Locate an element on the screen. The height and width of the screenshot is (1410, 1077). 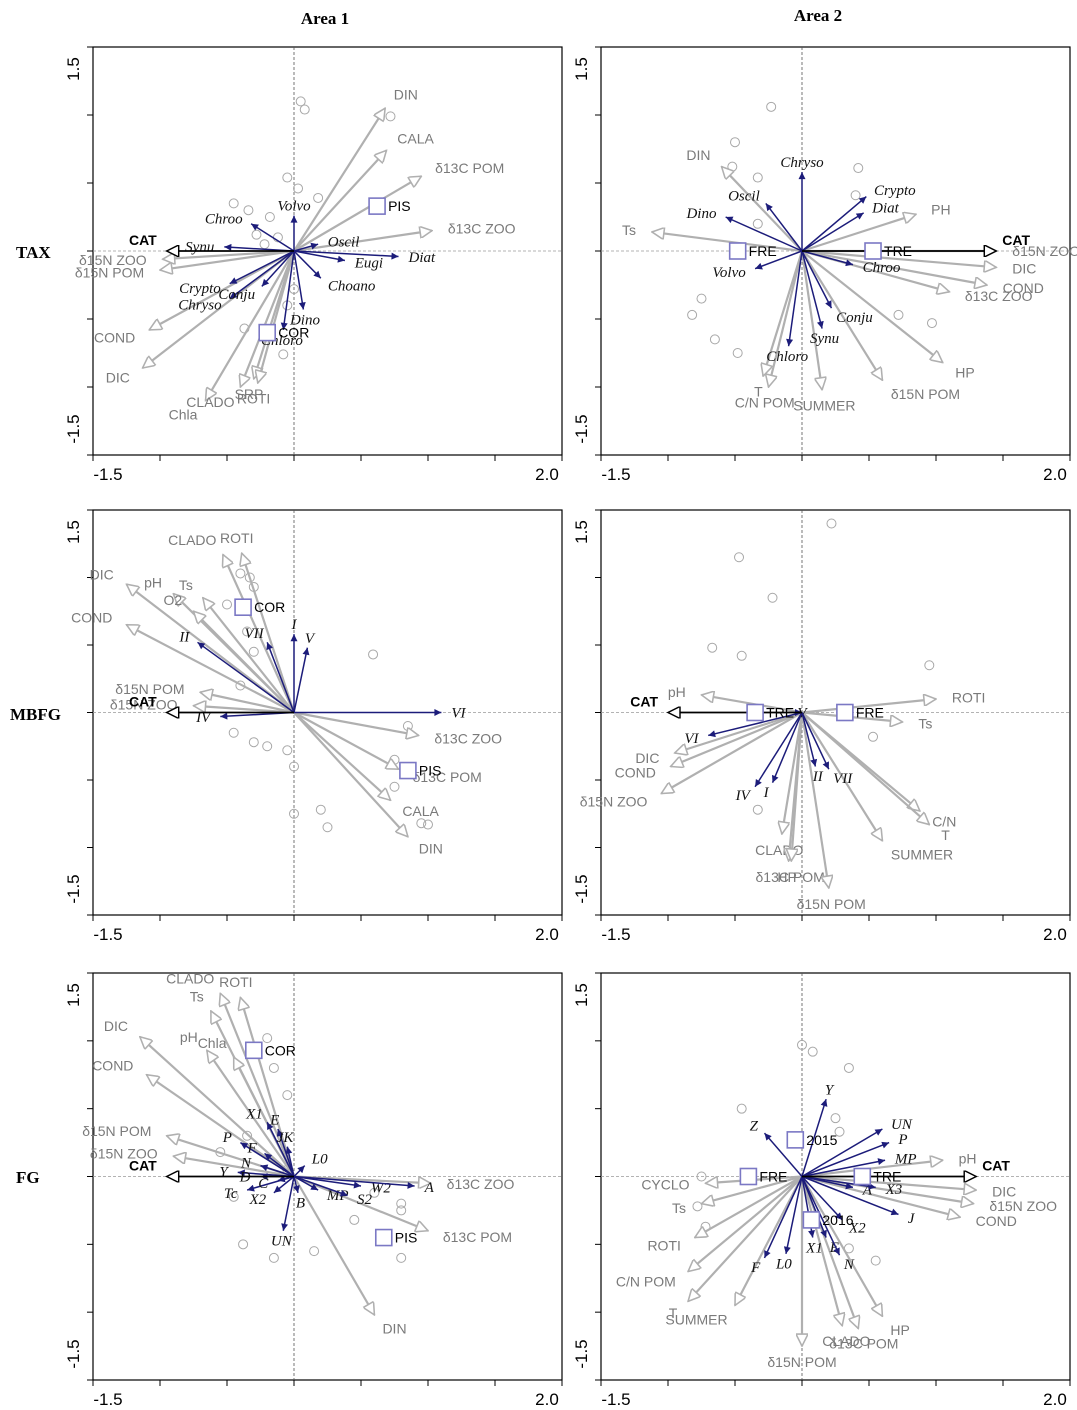
env-vector-hp is located at coordinates (872, 306).